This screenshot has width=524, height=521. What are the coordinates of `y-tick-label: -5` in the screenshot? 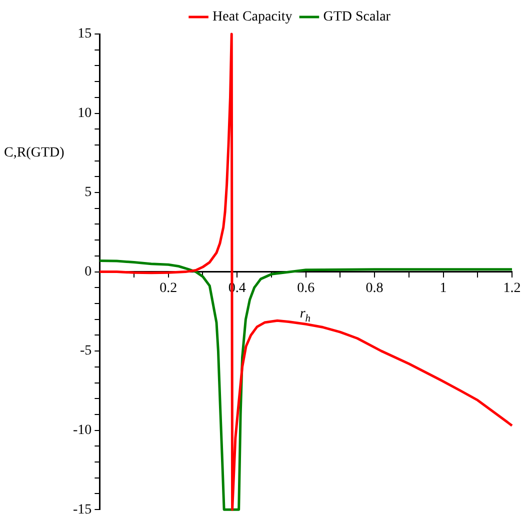 It's located at (86, 351).